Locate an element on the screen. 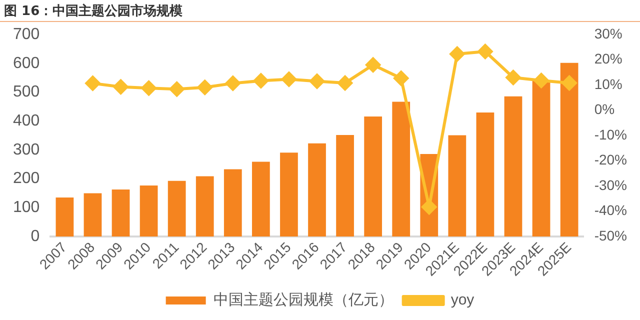 This screenshot has height=320, width=640. y2-tick-label: 20% is located at coordinates (608, 58).